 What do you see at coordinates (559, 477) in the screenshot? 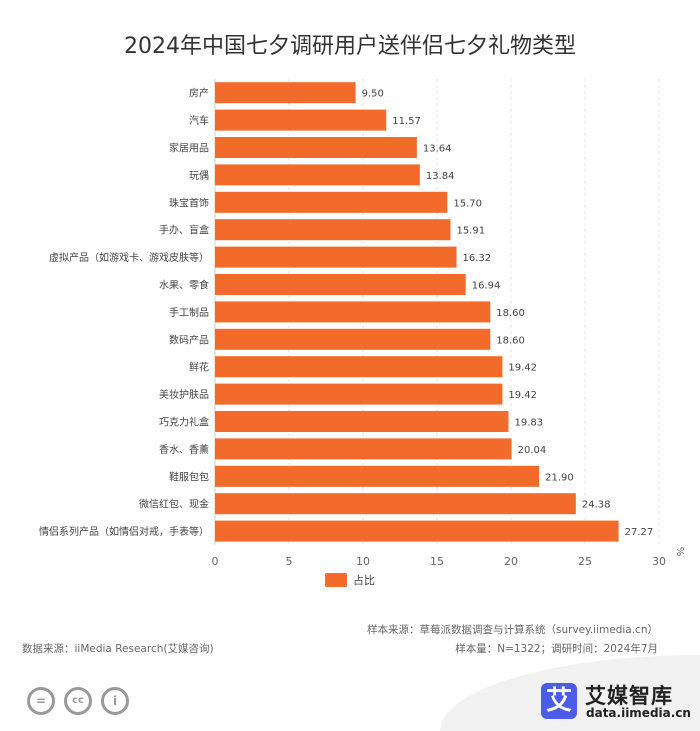
I see `data-label: 21.90` at bounding box center [559, 477].